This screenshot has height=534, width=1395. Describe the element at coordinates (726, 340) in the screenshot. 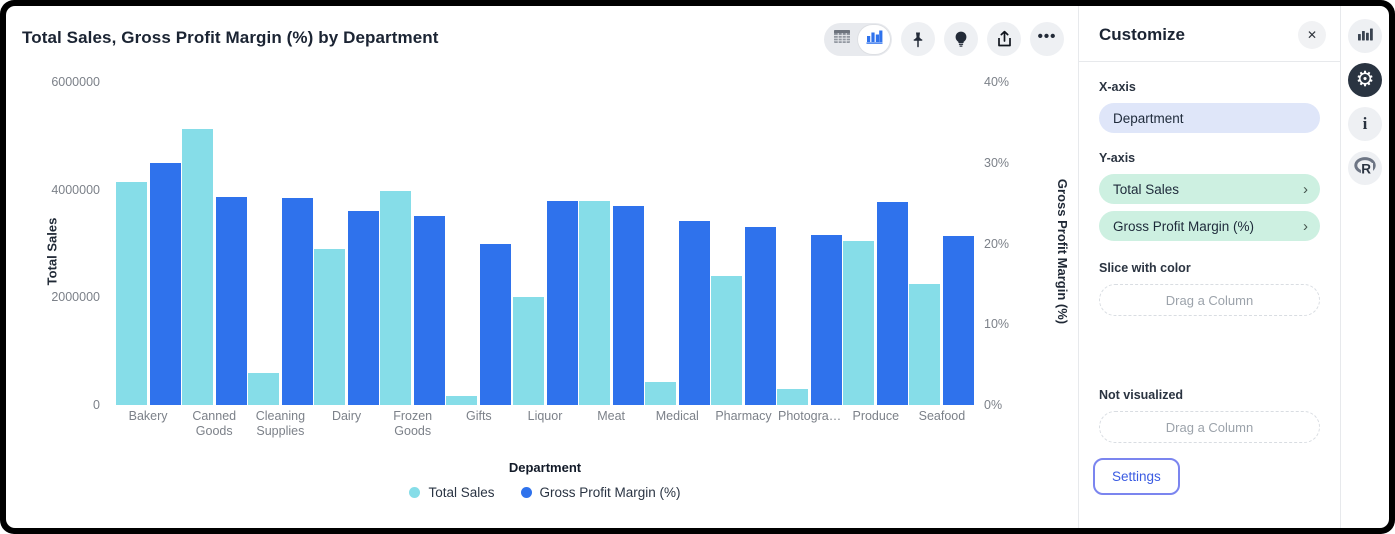

I see `bar-total-sales-pharmacy` at that location.